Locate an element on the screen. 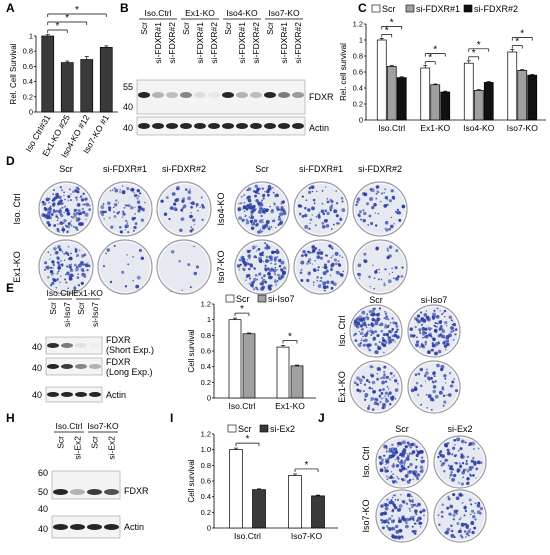 The height and width of the screenshot is (555, 550). y-tick-label: 0.4 is located at coordinates (206, 366).